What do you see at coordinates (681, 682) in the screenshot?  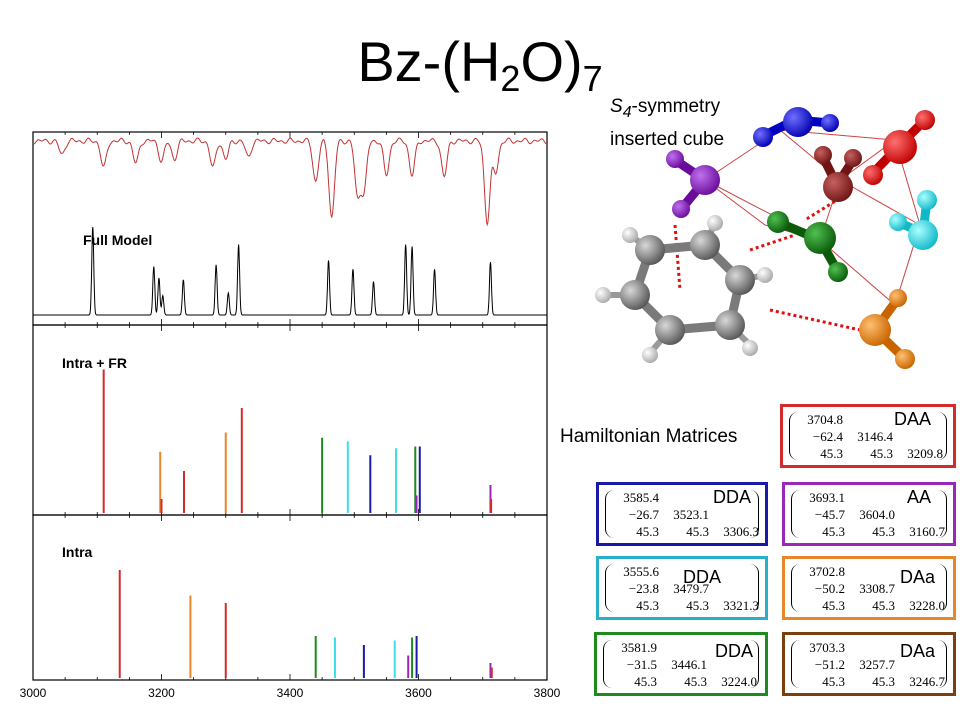 I see `matrix-row: 45.3 45.3 3224.0` at bounding box center [681, 682].